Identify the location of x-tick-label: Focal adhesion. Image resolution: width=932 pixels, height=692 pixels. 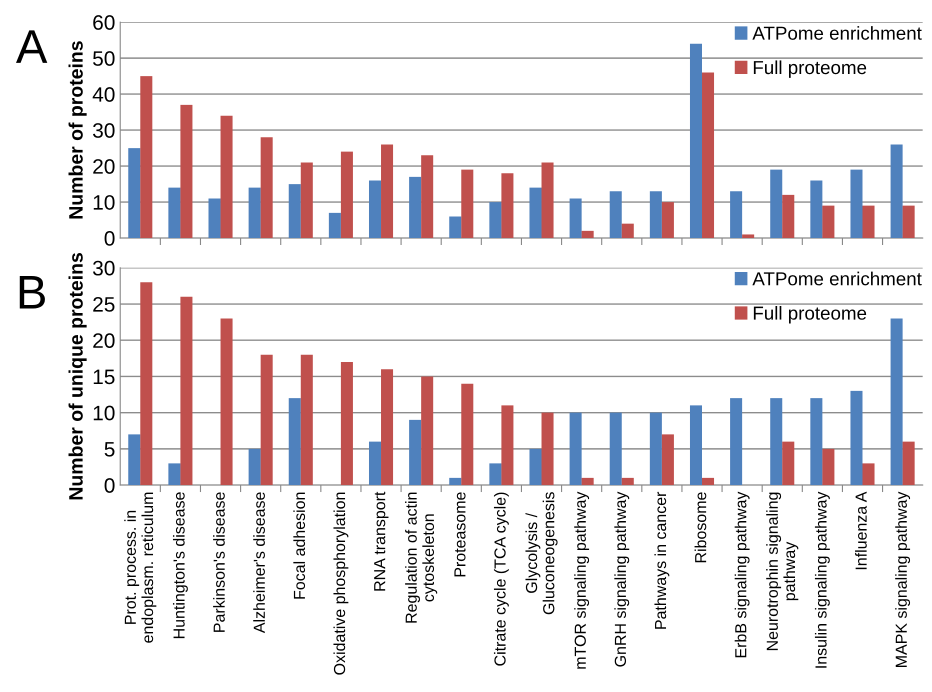
(299, 545).